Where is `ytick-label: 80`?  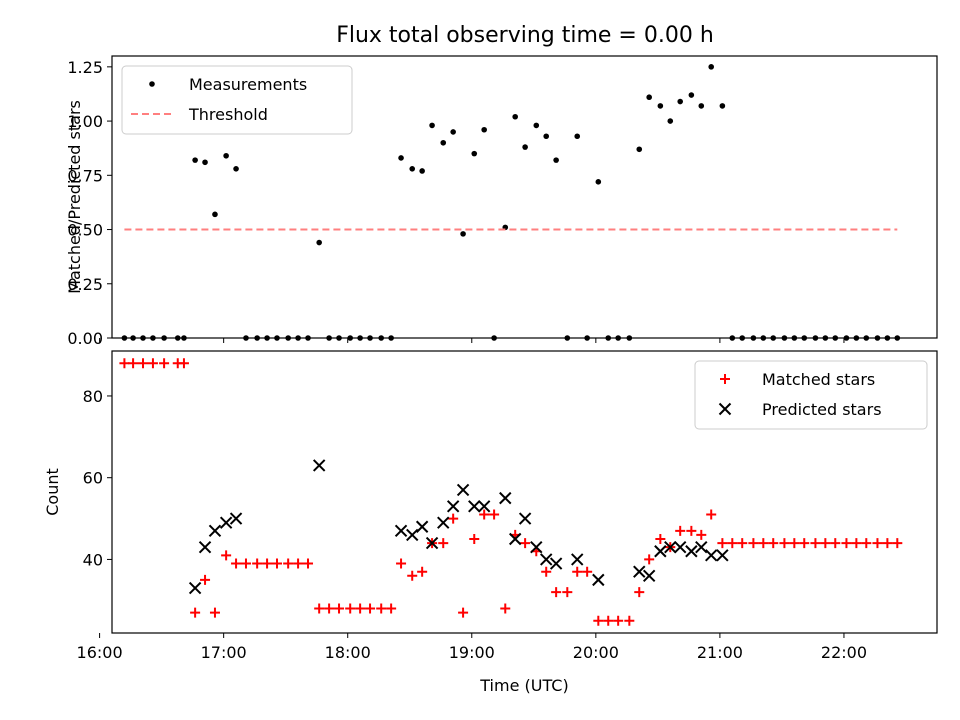 ytick-label: 80 is located at coordinates (93, 396).